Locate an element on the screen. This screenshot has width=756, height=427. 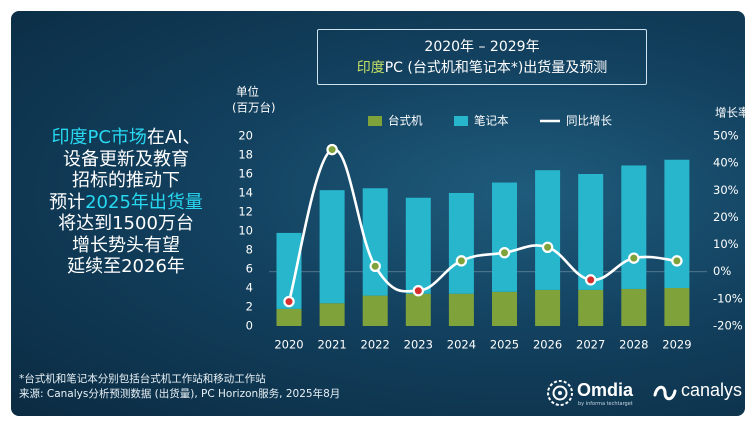
headline-line-6: 增长势头有望 is located at coordinates (126, 245).